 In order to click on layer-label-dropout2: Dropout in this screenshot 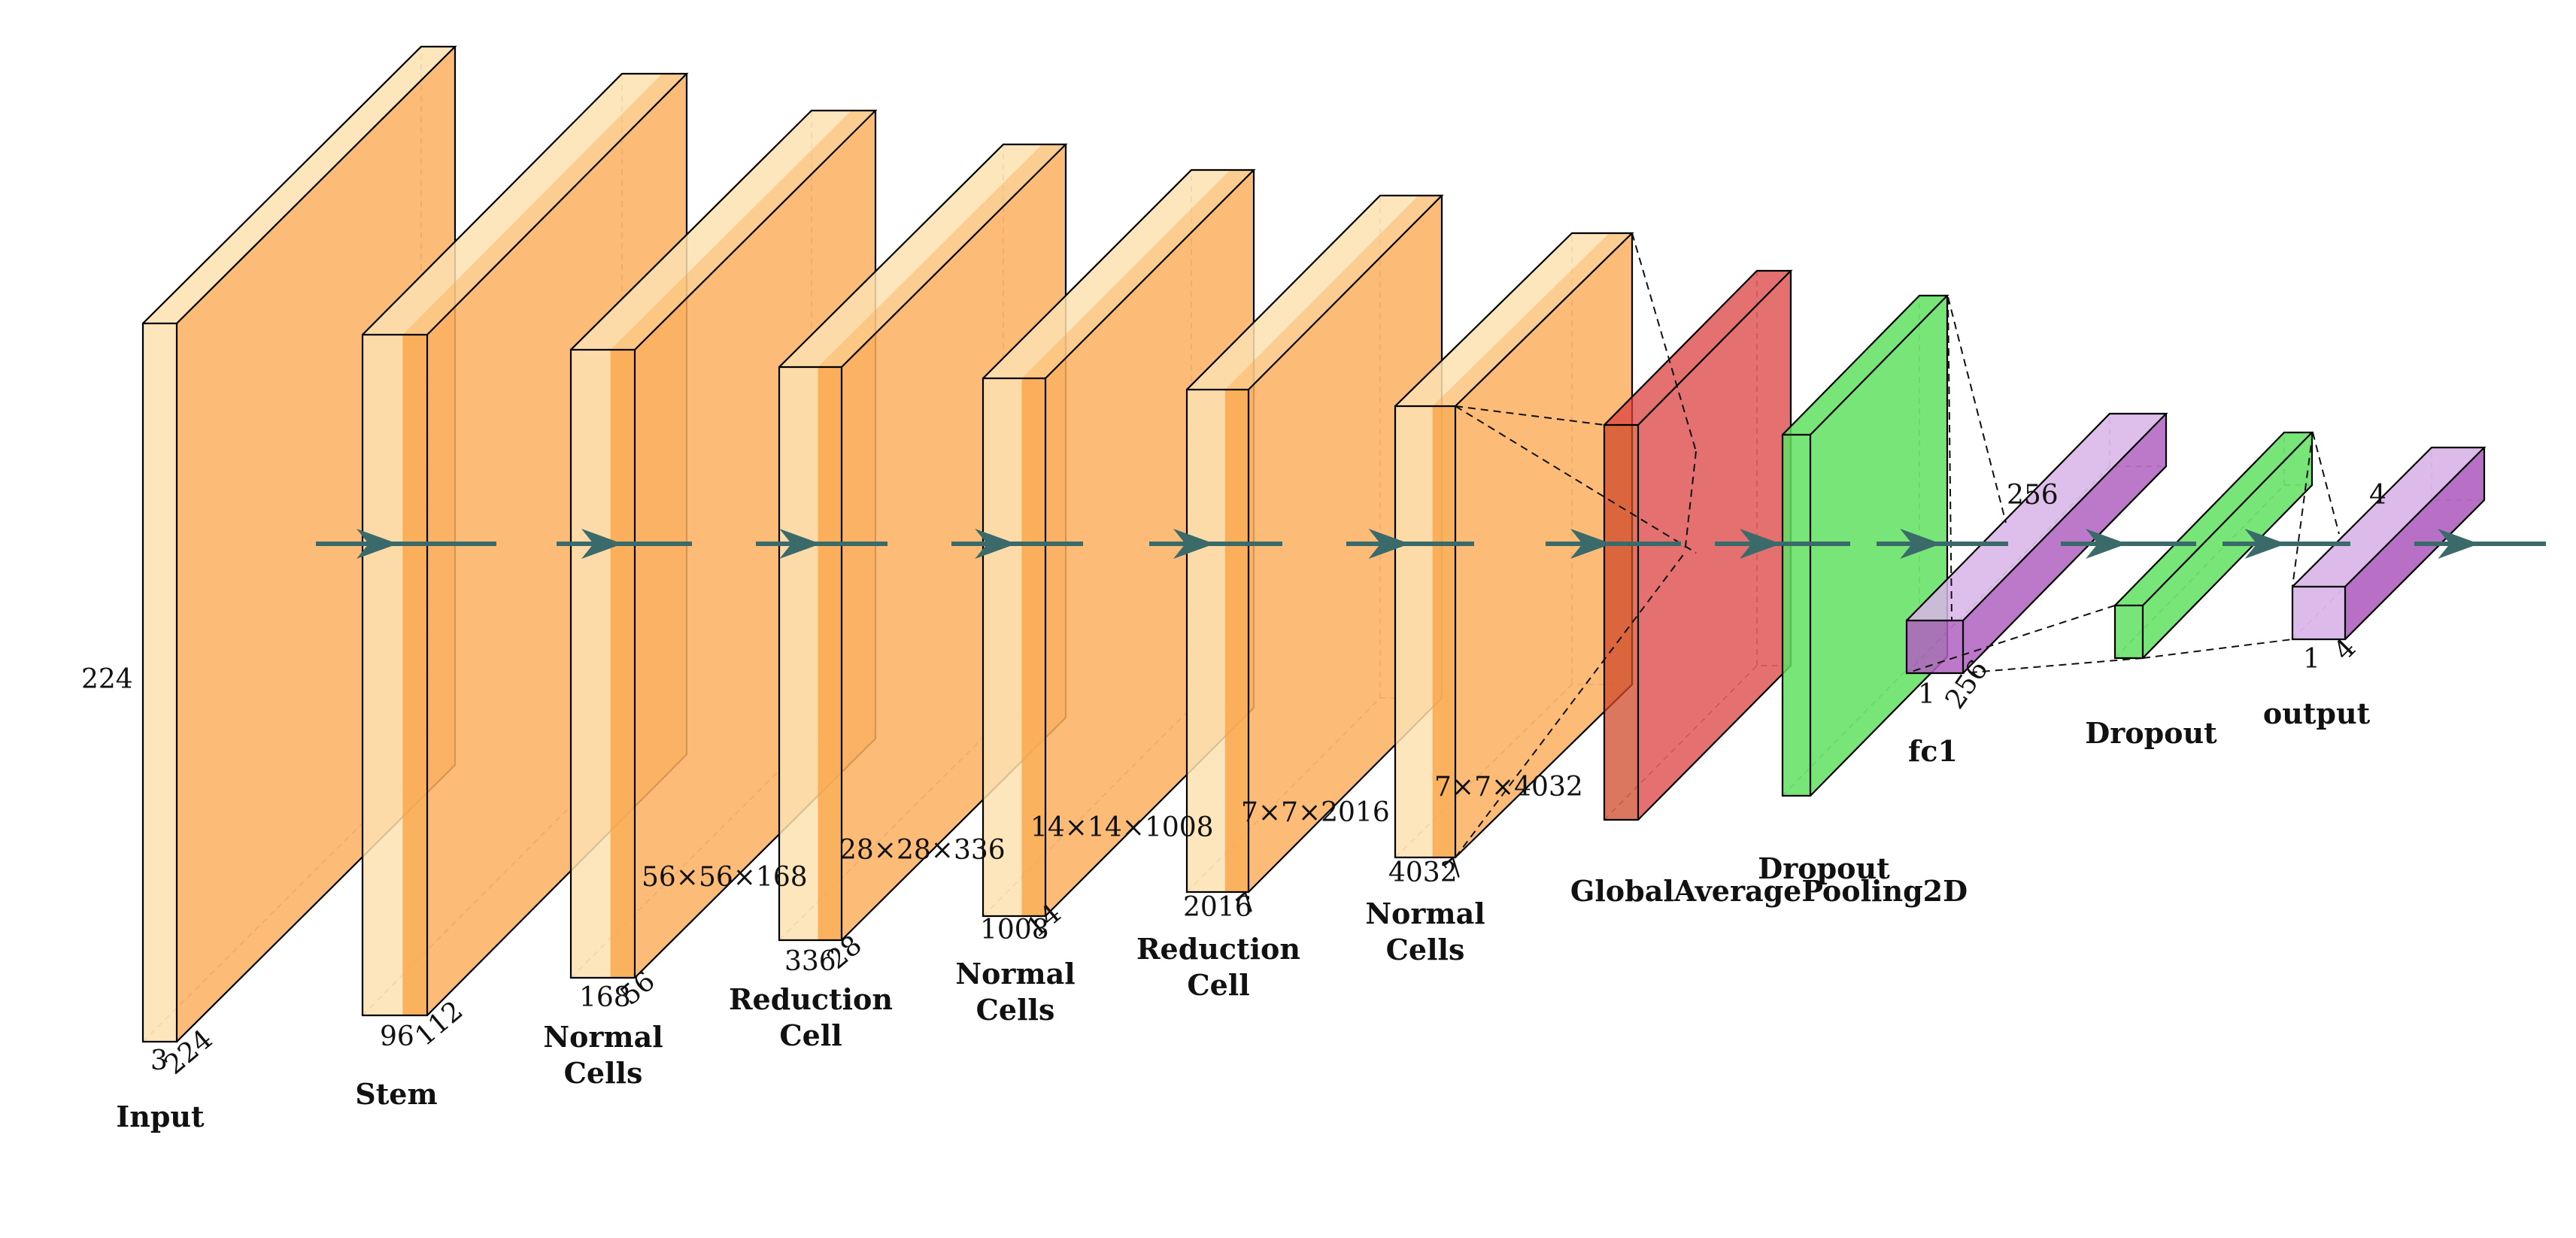, I will do `click(2151, 733)`.